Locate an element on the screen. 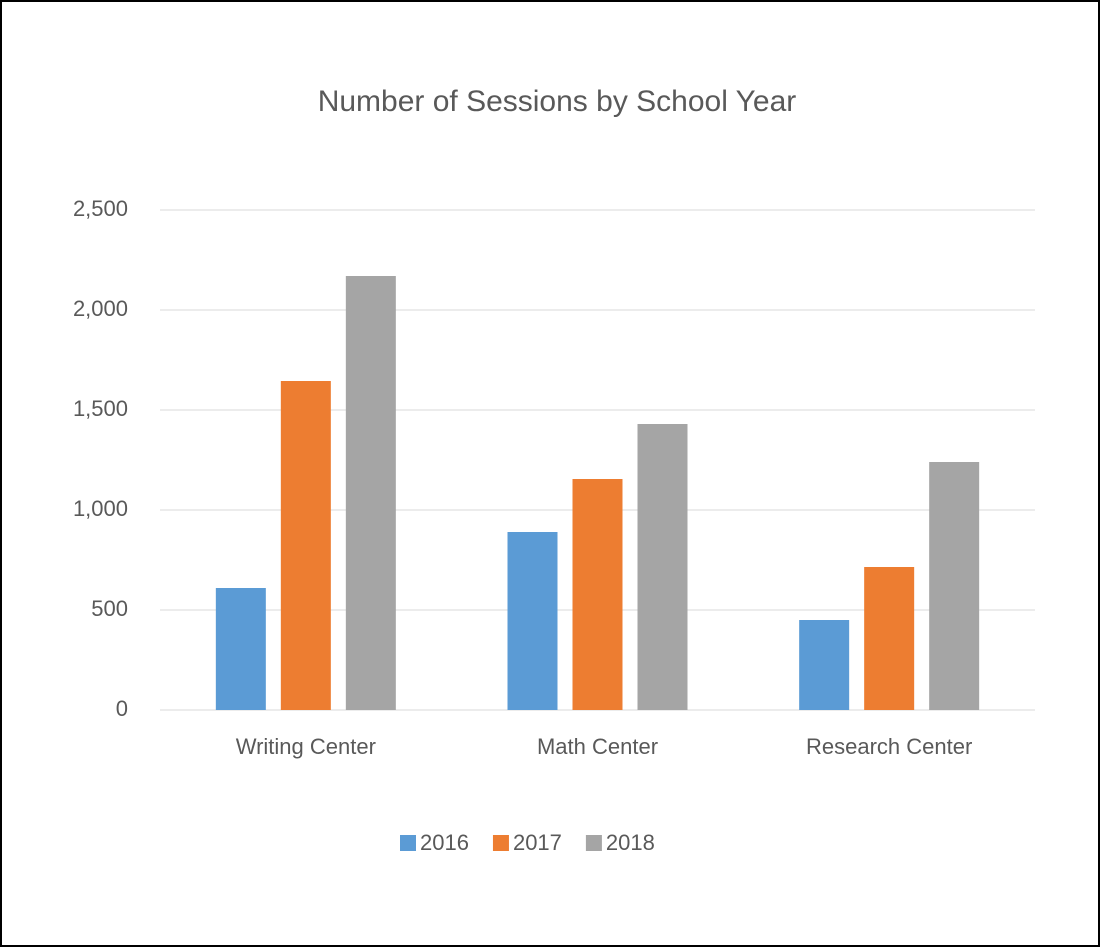 The height and width of the screenshot is (948, 1101). x-tick-label: Research Center is located at coordinates (889, 746).